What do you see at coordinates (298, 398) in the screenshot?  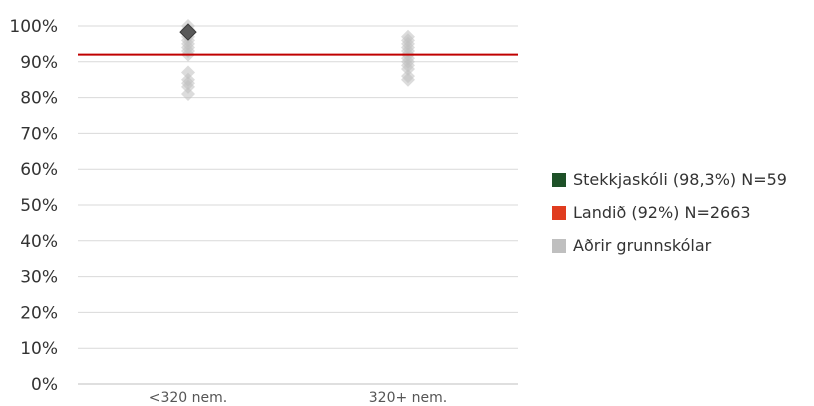 I see `x-axis-ticks: <320 nem. 320+ nem.` at bounding box center [298, 398].